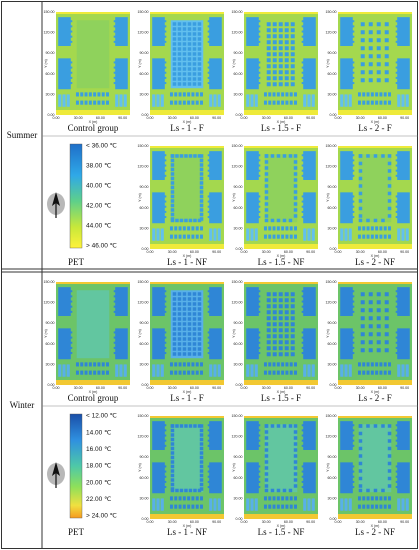  Describe the element at coordinates (281, 188) in the screenshot. I see `open-space` at that location.